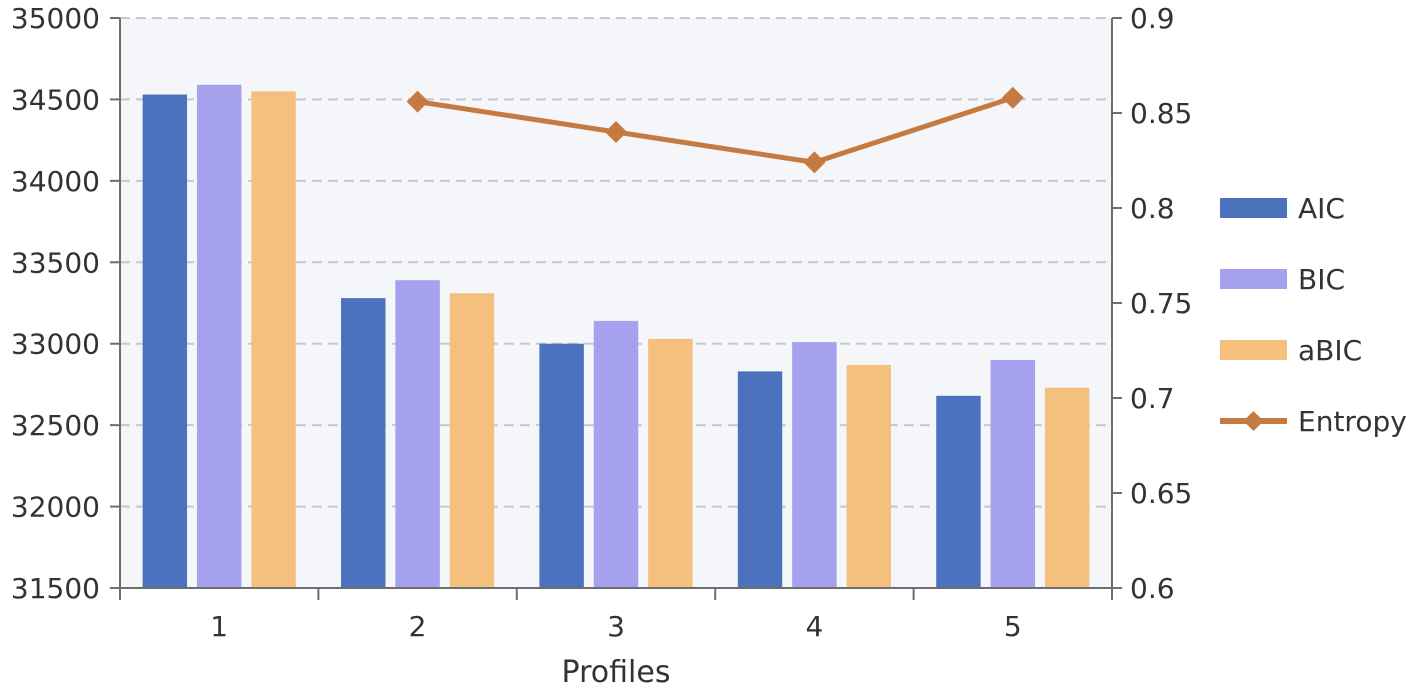 Image resolution: width=1417 pixels, height=696 pixels. Describe the element at coordinates (55, 588) in the screenshot. I see `y-left-tick-label: 31500` at that location.